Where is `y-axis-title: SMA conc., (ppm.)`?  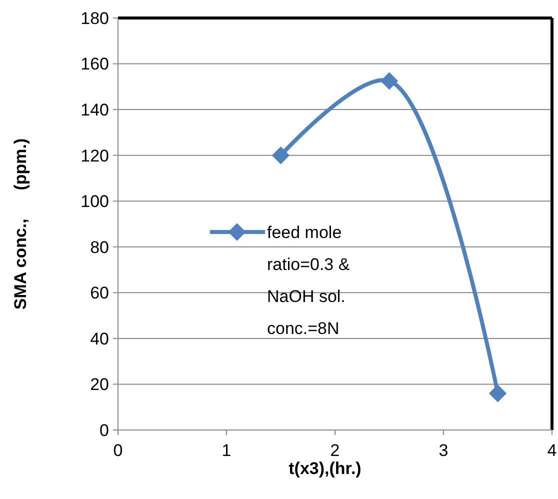 y-axis-title: SMA conc., (ppm.) is located at coordinates (20, 224).